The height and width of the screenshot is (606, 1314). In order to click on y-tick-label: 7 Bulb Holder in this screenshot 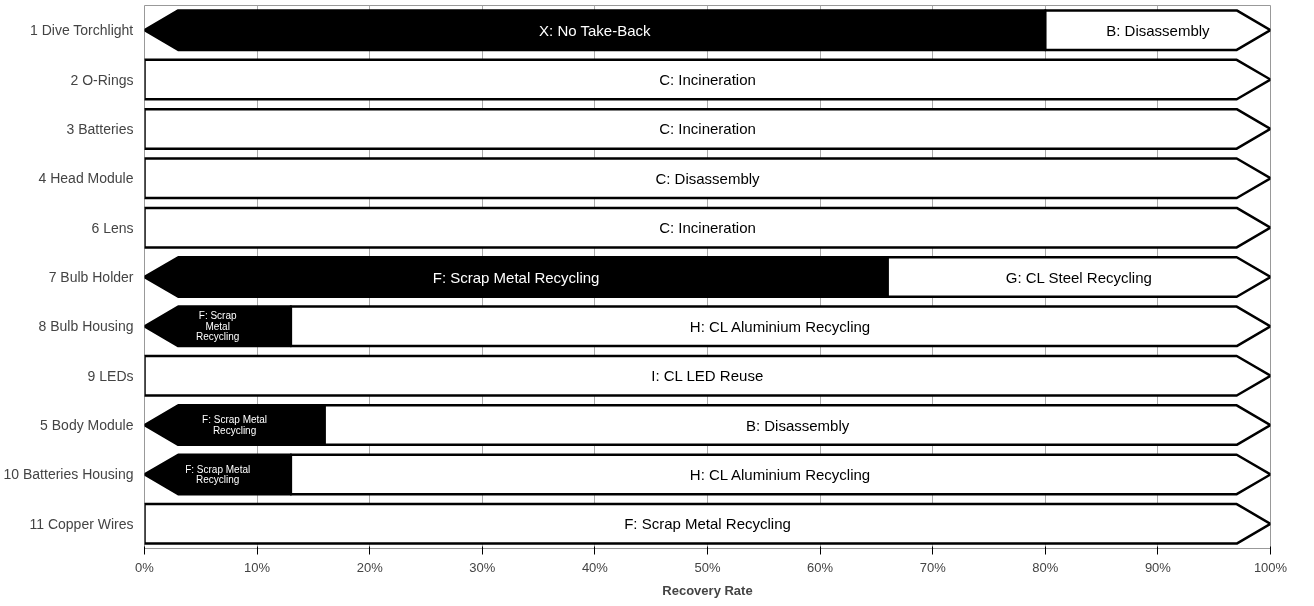, I will do `click(91, 277)`.